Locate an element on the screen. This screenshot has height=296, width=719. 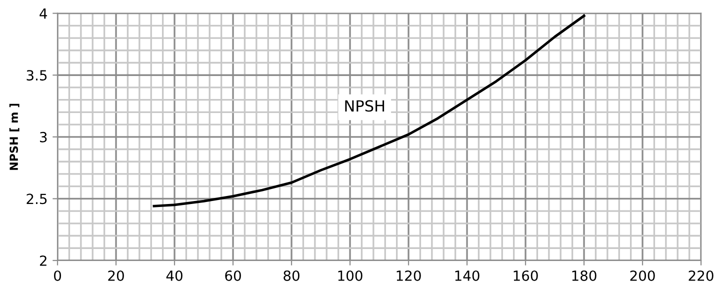
x-tick-label: 220 is located at coordinates (701, 275).